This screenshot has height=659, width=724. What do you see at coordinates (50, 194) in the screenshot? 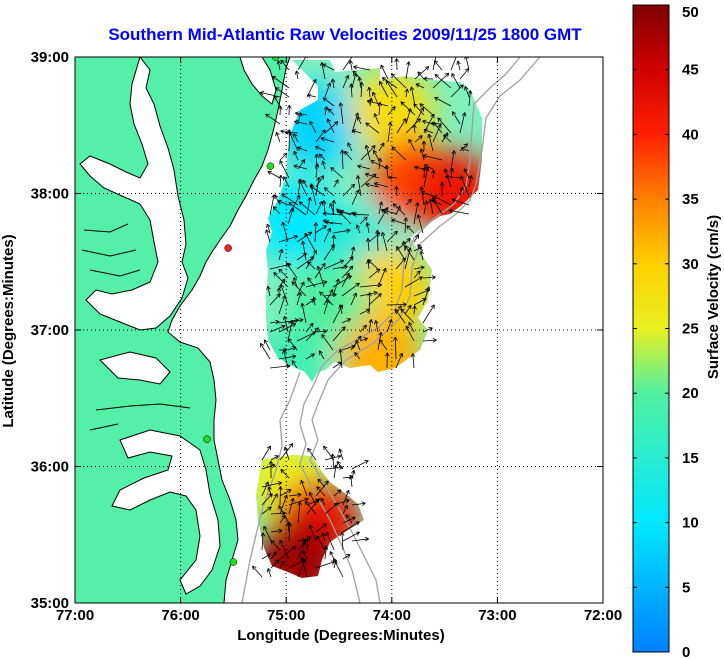
I see `y-tick-label: 38:00` at bounding box center [50, 194].